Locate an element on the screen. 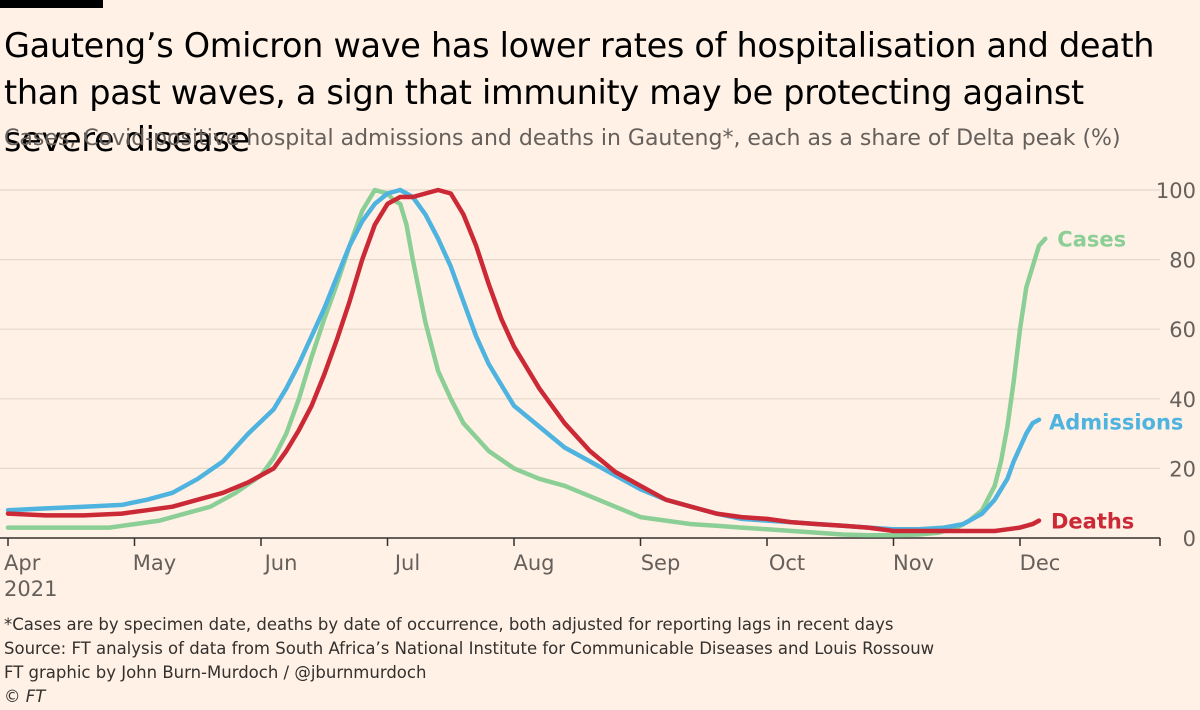 This screenshot has height=710, width=1200. x-tick-label-Oct: Oct is located at coordinates (787, 563).